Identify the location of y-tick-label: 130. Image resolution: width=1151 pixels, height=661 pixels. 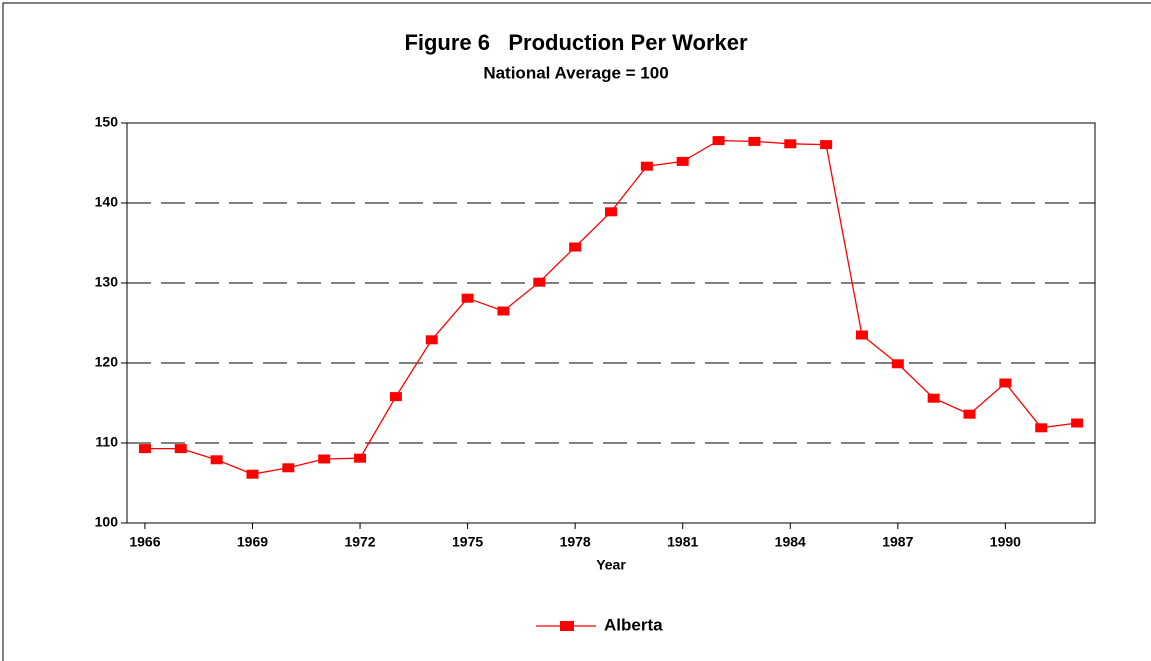
(107, 282).